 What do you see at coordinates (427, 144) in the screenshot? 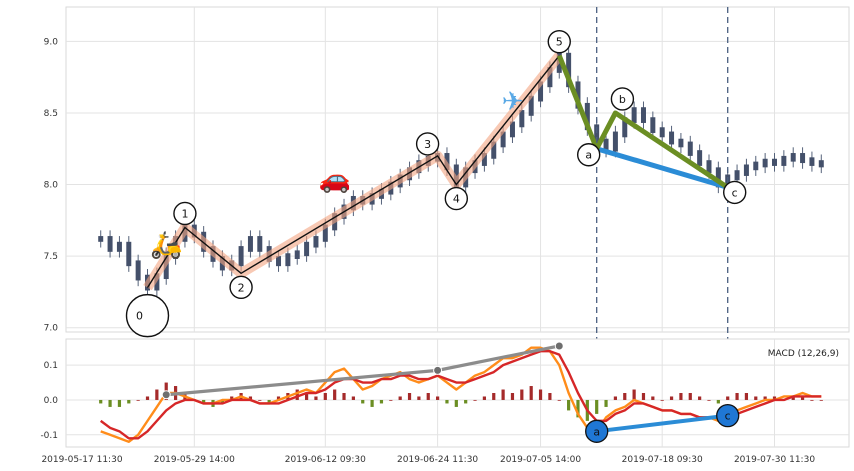
I see `wave-label-text: 3` at bounding box center [427, 144].